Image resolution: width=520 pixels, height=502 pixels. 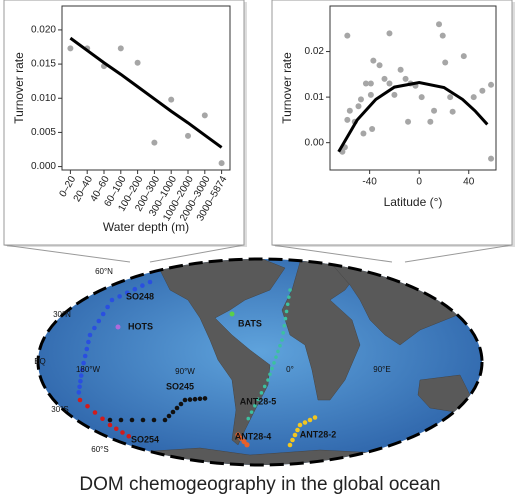 I want to click on cruise-label: SO248, so click(x=140, y=296).